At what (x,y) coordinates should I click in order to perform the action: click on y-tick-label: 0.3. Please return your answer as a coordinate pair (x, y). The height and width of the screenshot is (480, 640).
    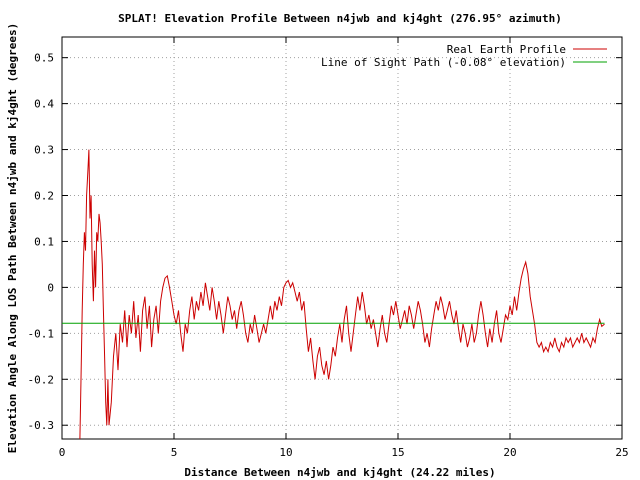
    Looking at the image, I should click on (44, 150).